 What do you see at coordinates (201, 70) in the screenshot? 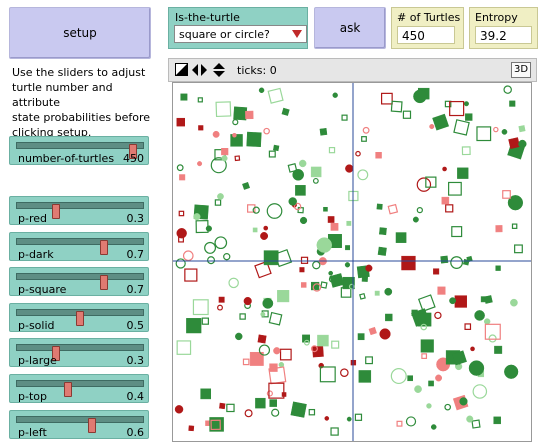
I see `view-controls-icon` at bounding box center [201, 70].